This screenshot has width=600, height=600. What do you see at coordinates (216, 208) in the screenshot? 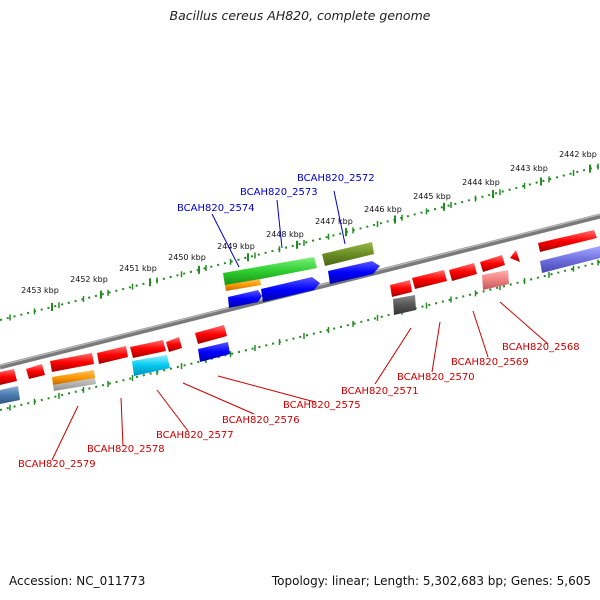
I see `gene-label: BCAH820_2574` at bounding box center [216, 208].